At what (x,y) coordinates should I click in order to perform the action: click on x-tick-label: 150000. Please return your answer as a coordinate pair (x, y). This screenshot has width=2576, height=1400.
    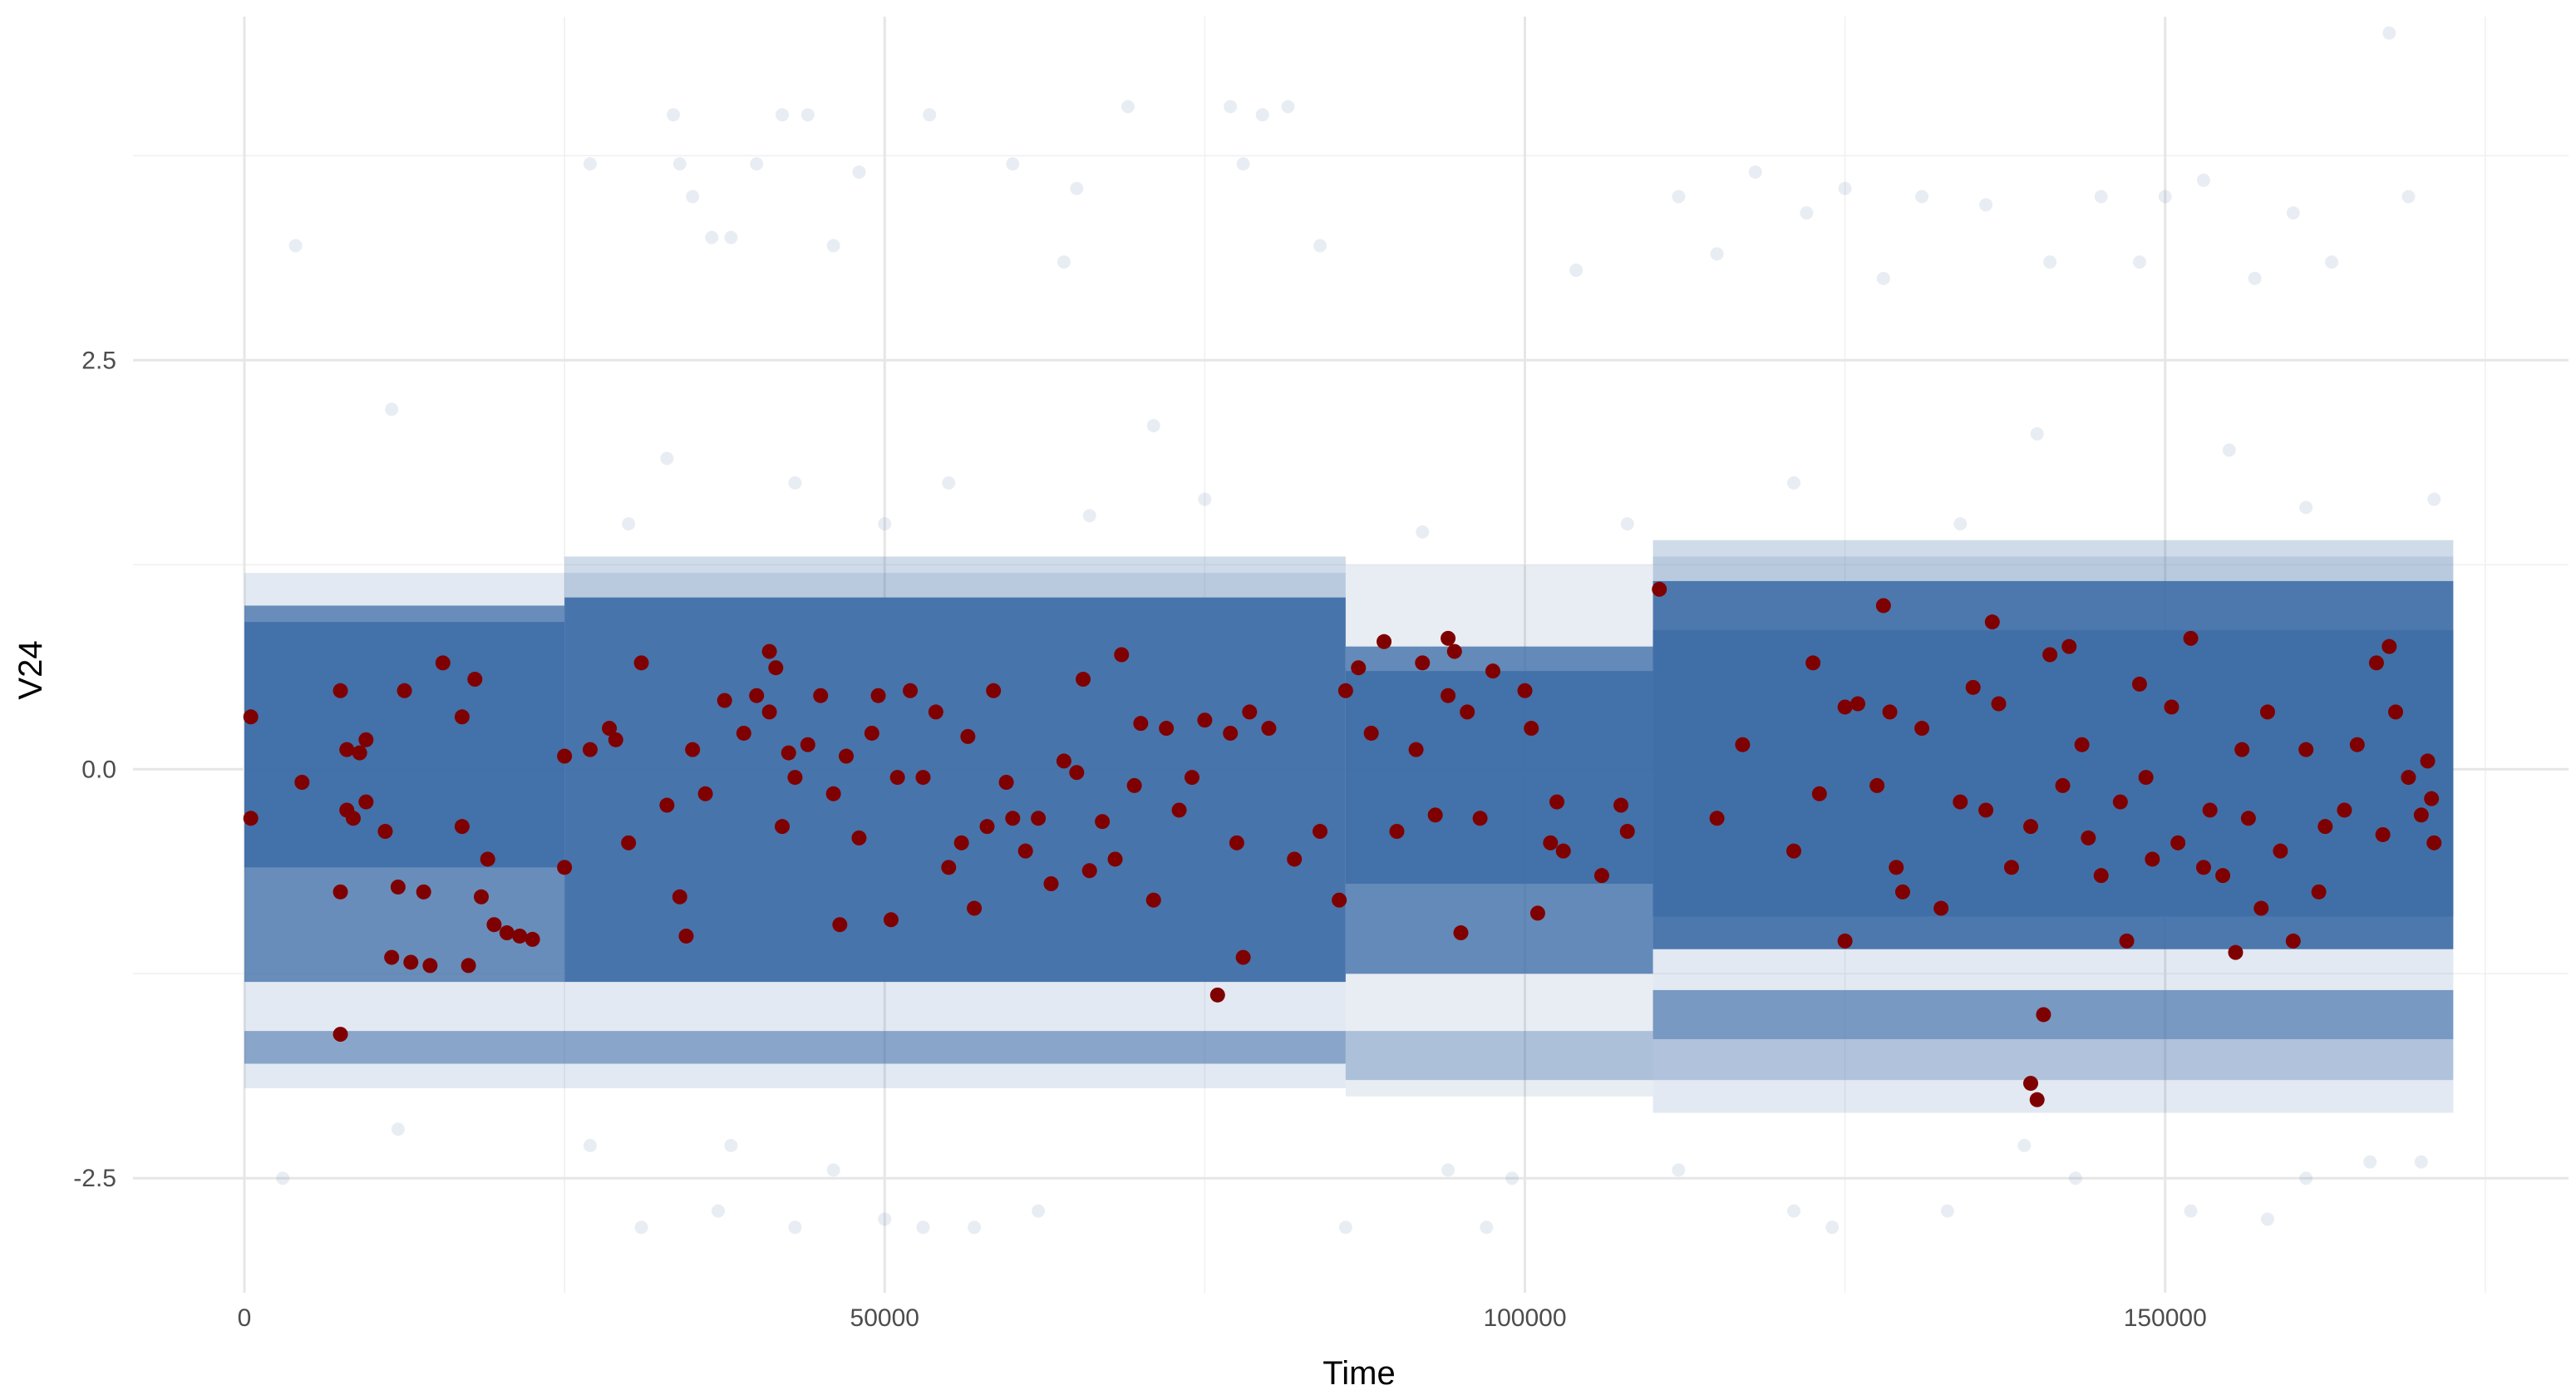
    Looking at the image, I should click on (2165, 1318).